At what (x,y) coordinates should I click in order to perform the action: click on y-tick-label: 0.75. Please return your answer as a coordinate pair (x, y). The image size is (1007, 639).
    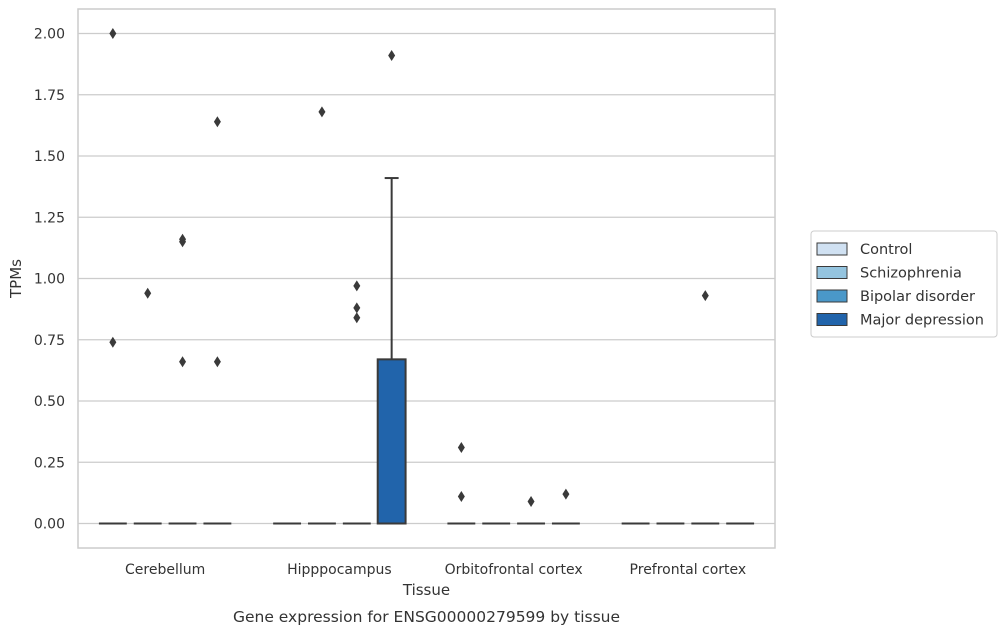
    Looking at the image, I should click on (49, 341).